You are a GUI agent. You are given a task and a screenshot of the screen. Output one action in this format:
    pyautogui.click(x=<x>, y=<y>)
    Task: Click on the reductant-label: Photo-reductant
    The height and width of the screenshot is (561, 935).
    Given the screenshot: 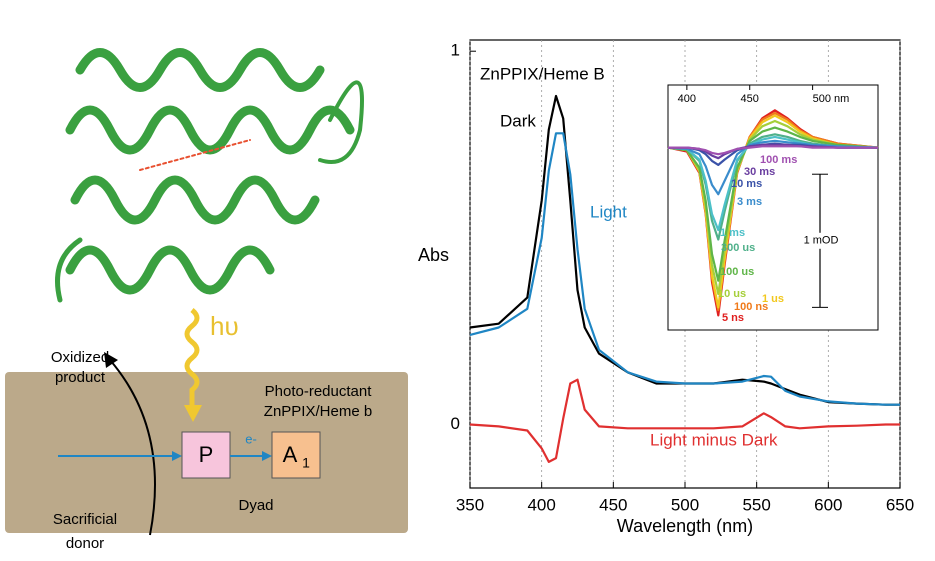 What is the action you would take?
    pyautogui.click(x=319, y=391)
    